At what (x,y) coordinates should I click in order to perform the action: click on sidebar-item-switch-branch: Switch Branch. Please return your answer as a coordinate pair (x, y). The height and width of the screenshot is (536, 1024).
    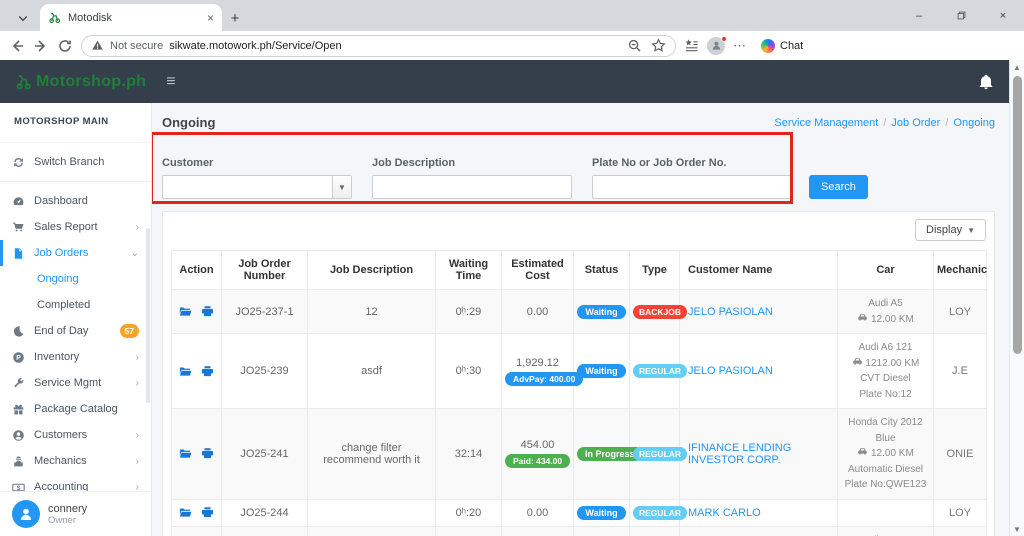
    Looking at the image, I should click on (75, 162).